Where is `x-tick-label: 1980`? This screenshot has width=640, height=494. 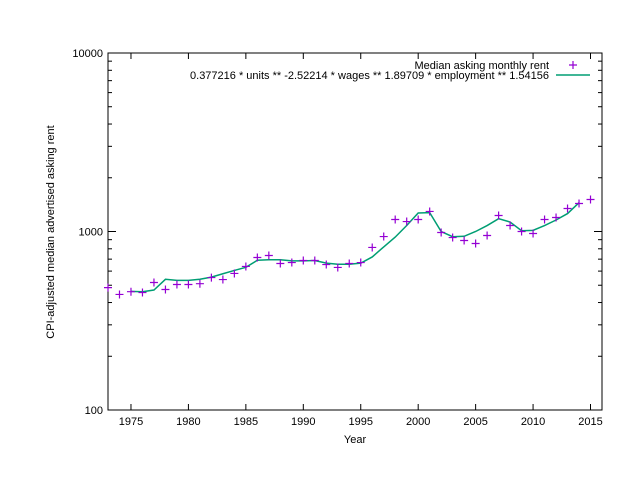
x-tick-label: 1980 is located at coordinates (188, 422).